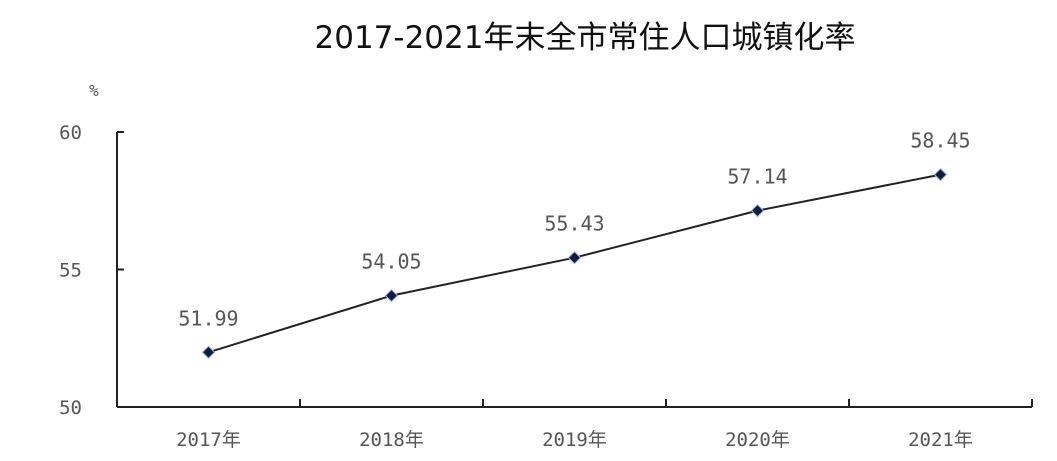 The image size is (1057, 461). Describe the element at coordinates (574, 224) in the screenshot. I see `data-label: 55.43` at that location.